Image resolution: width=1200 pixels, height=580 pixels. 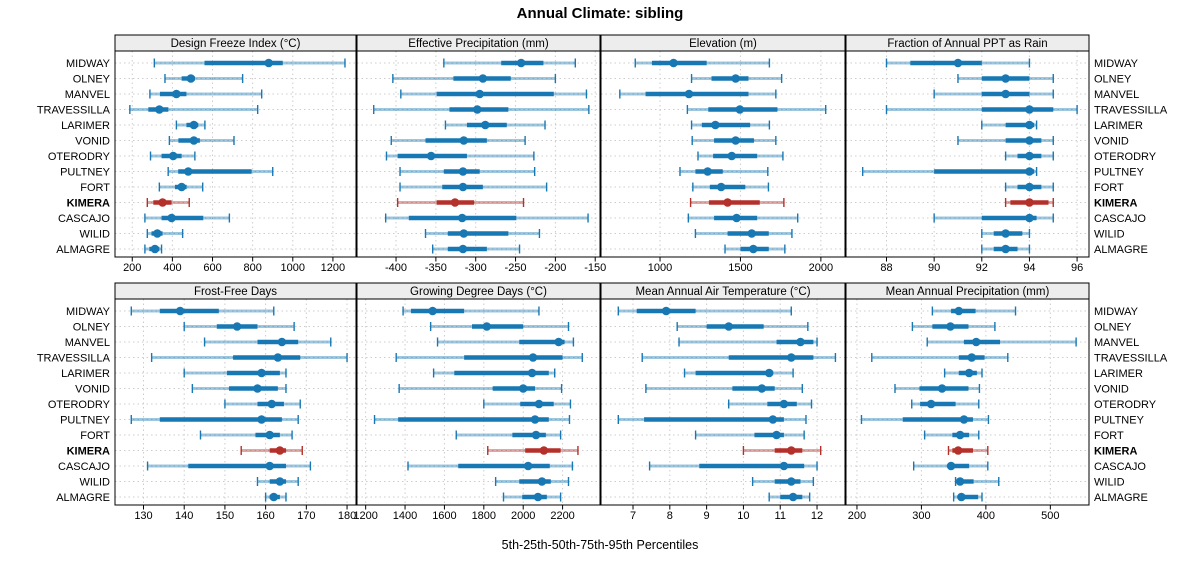 I want to click on station-label-right-wilid: WILID, so click(x=1109, y=483).